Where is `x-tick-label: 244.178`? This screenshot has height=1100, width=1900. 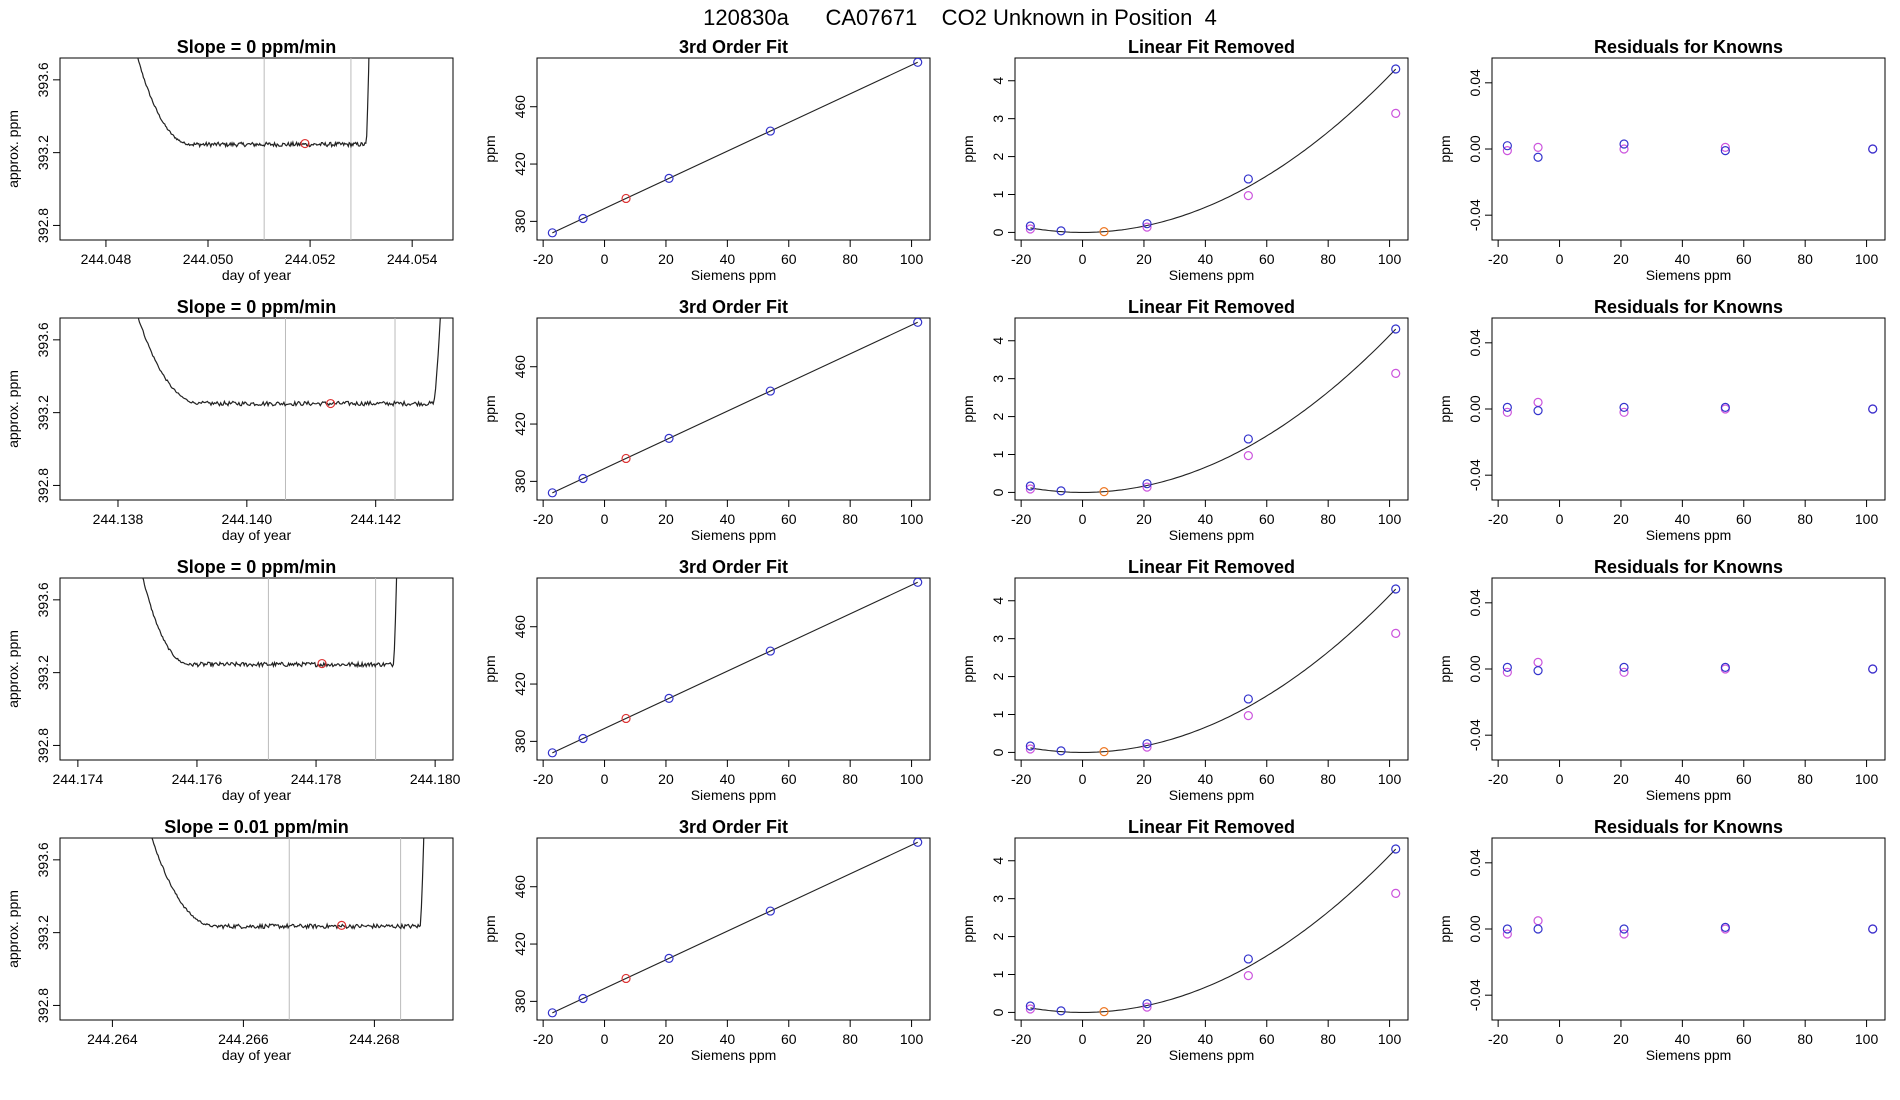
x-tick-label: 244.178 is located at coordinates (316, 779).